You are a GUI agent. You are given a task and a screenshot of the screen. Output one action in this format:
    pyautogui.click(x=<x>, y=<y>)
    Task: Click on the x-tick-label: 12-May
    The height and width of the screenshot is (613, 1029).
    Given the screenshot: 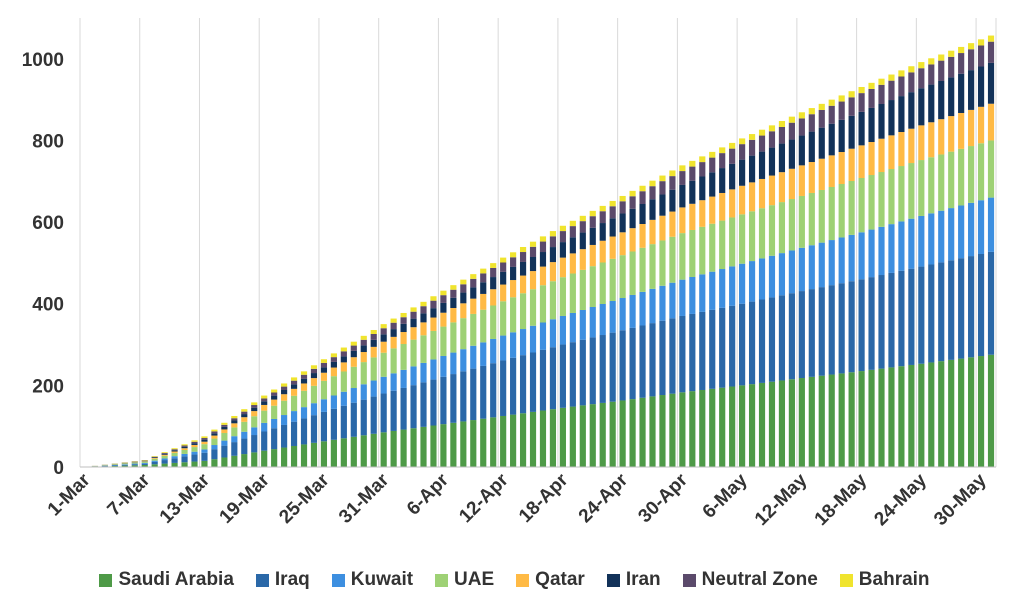 What is the action you would take?
    pyautogui.click(x=781, y=499)
    